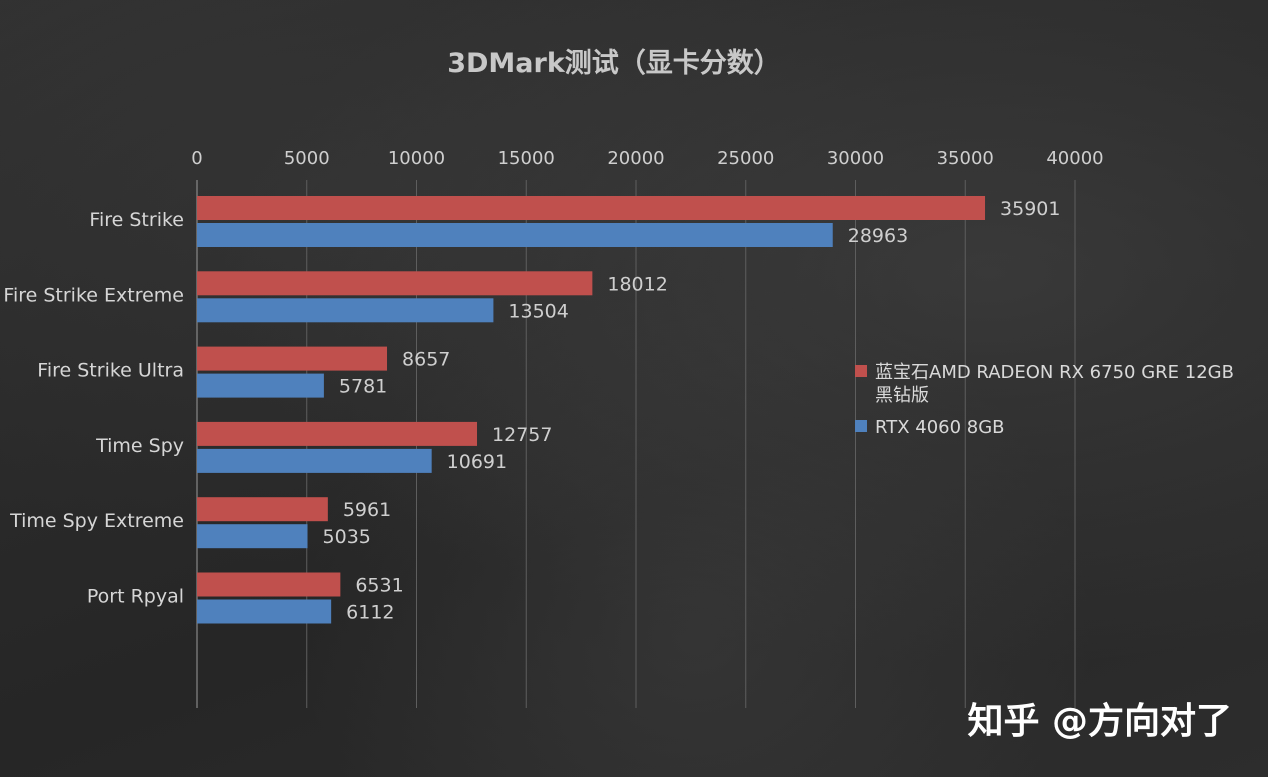  I want to click on x-tick-label: 35000, so click(965, 158).